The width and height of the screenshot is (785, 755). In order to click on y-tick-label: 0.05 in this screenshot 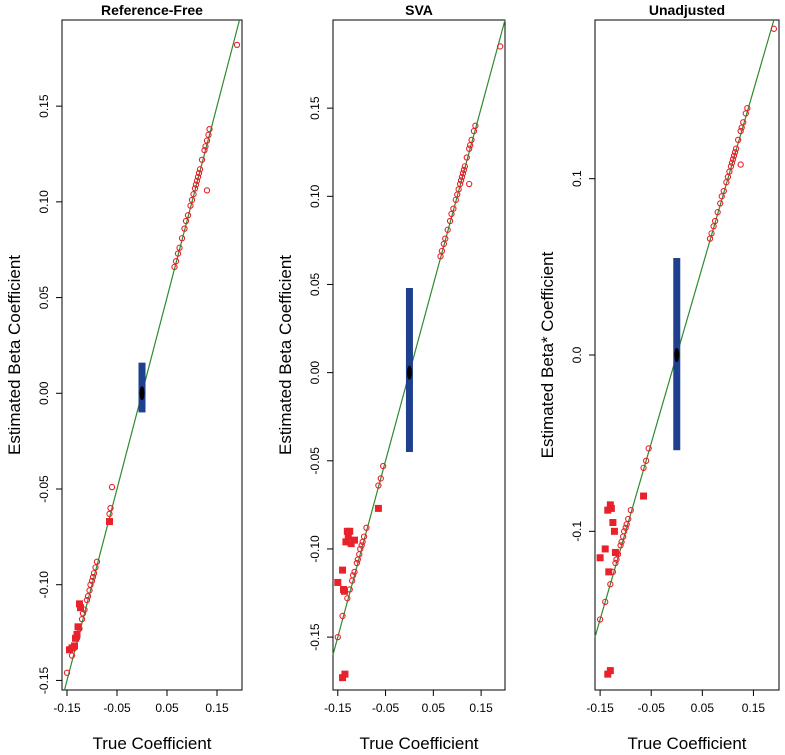, I will do `click(44, 298)`.